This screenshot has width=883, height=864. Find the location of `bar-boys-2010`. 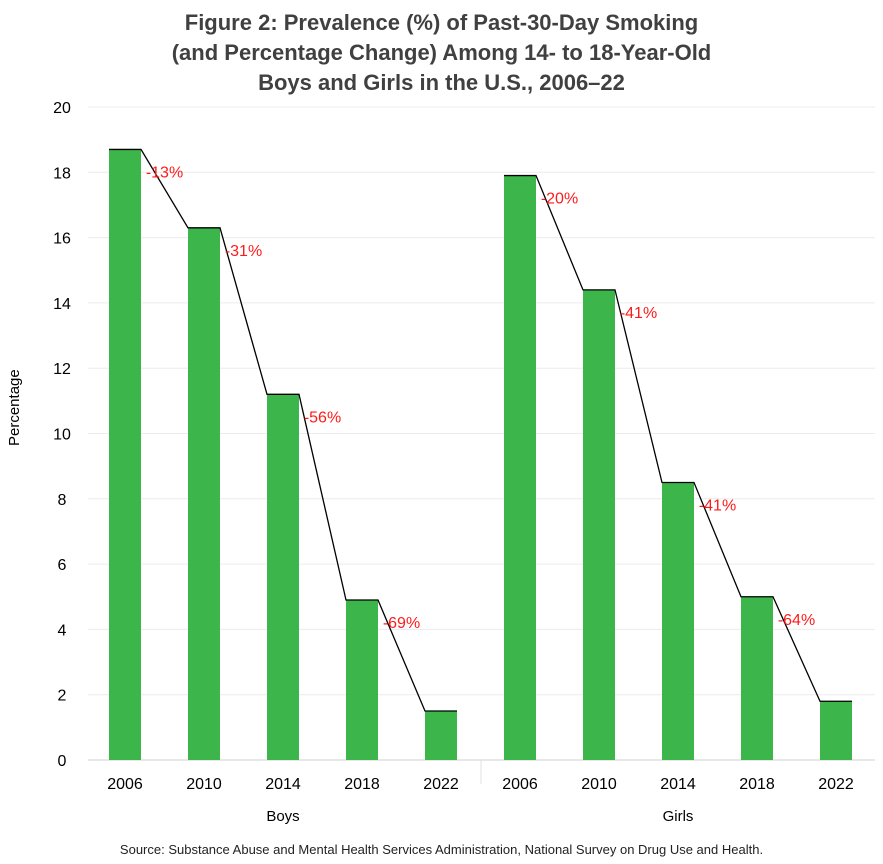

bar-boys-2010 is located at coordinates (204, 493).